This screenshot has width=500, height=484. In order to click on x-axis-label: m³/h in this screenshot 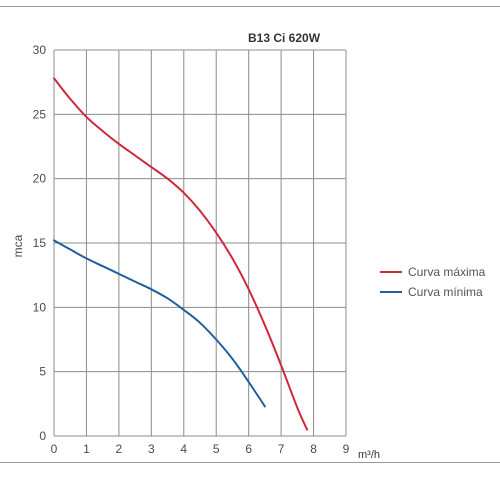, I will do `click(369, 455)`.